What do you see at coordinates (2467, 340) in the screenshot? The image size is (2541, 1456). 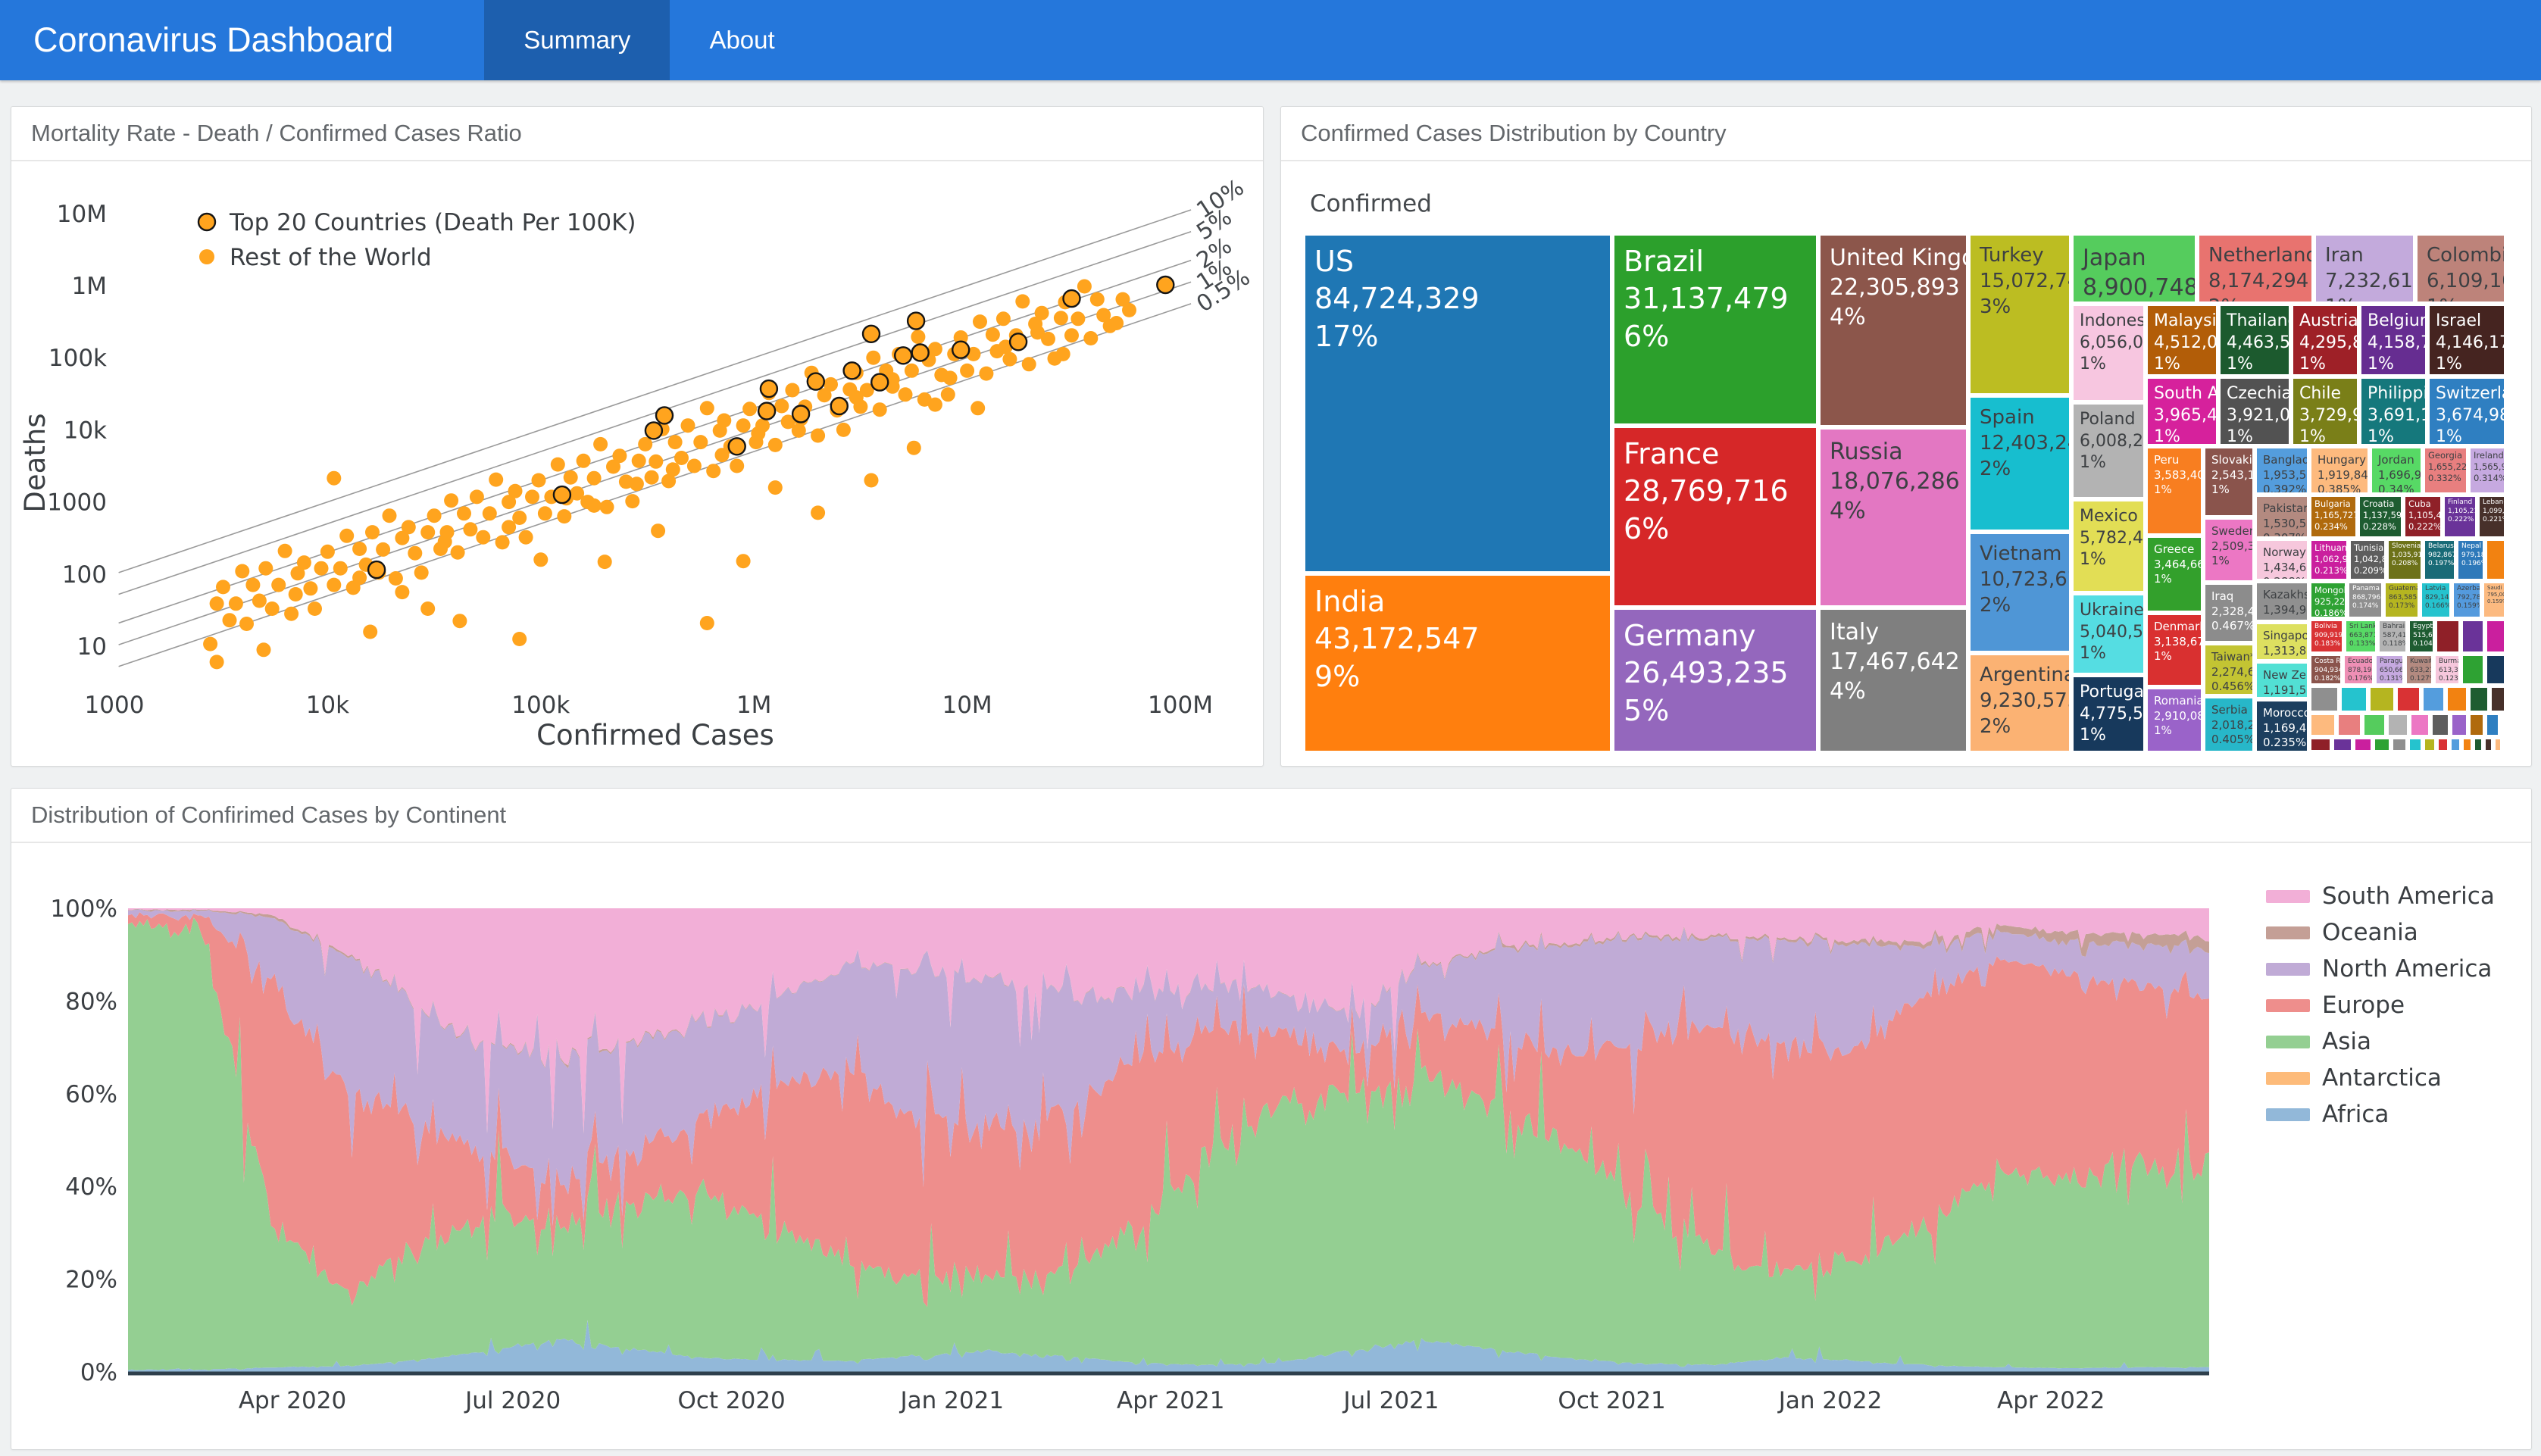 I see `treemap-cell-israel: Israel 4,146,176 1%` at bounding box center [2467, 340].